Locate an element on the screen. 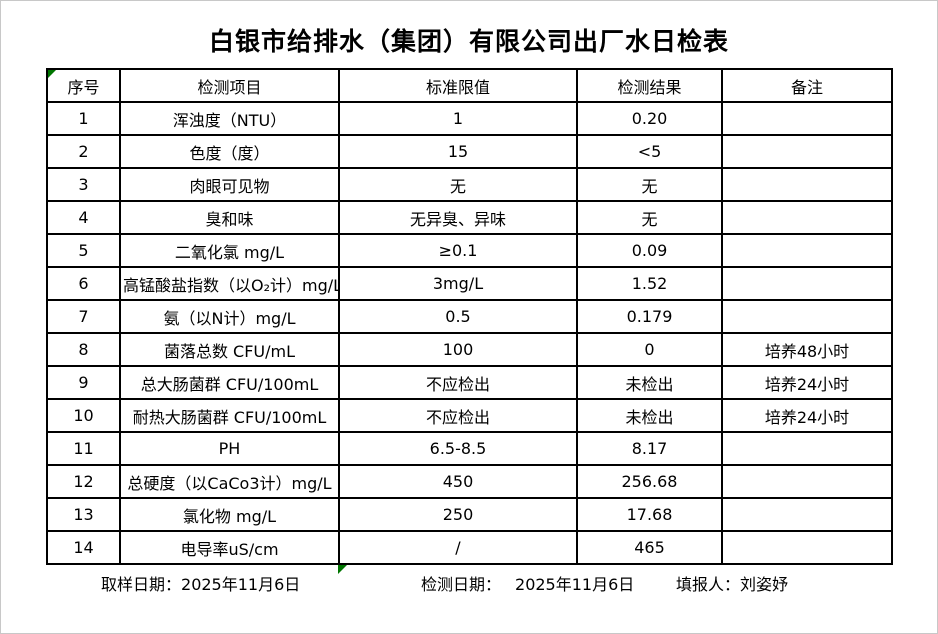  cell-limit: 0.5 is located at coordinates (458, 316).